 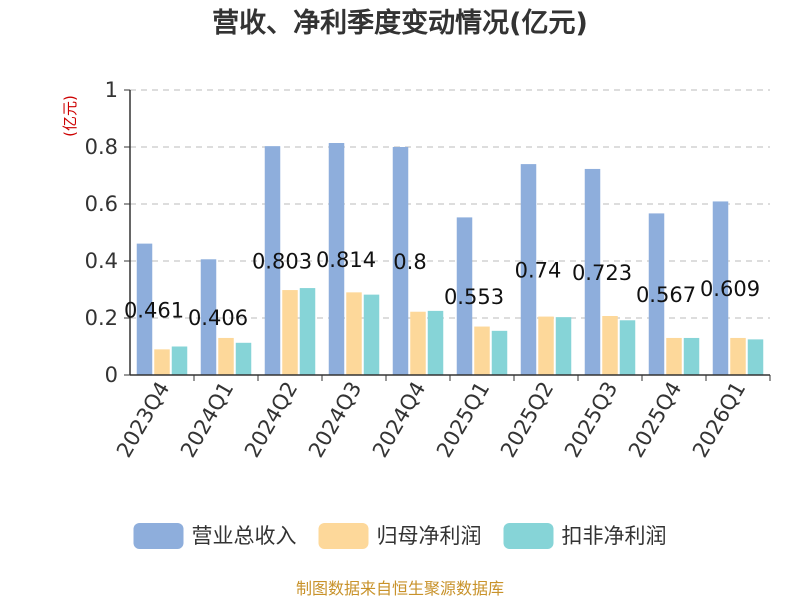 I want to click on data-label: 0.609, so click(x=730, y=289).